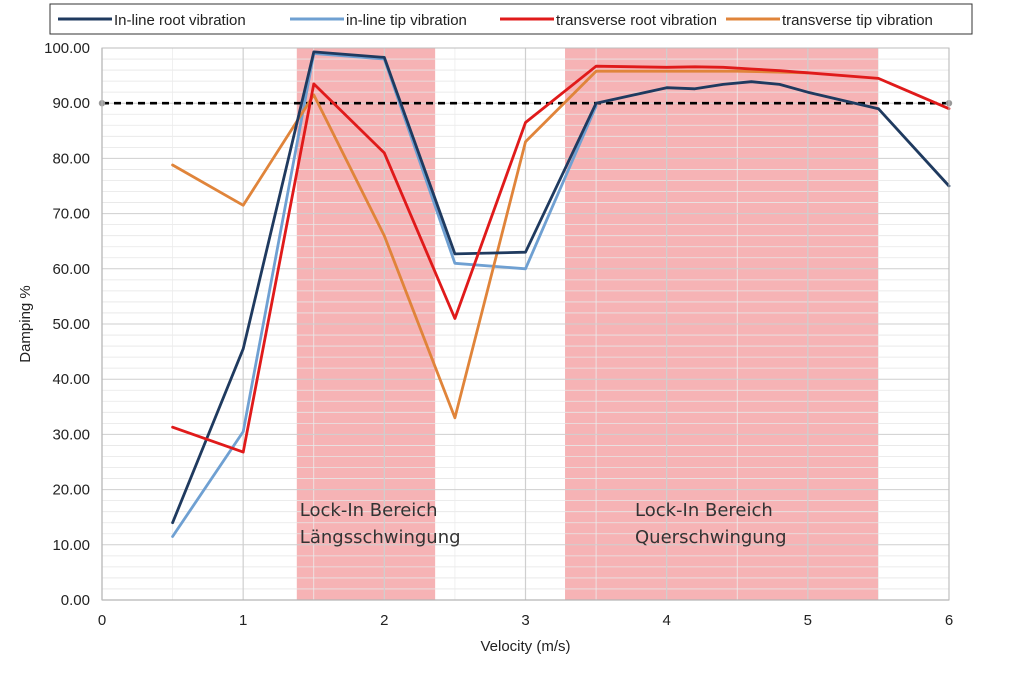  What do you see at coordinates (243, 620) in the screenshot?
I see `x-tick-label: 1` at bounding box center [243, 620].